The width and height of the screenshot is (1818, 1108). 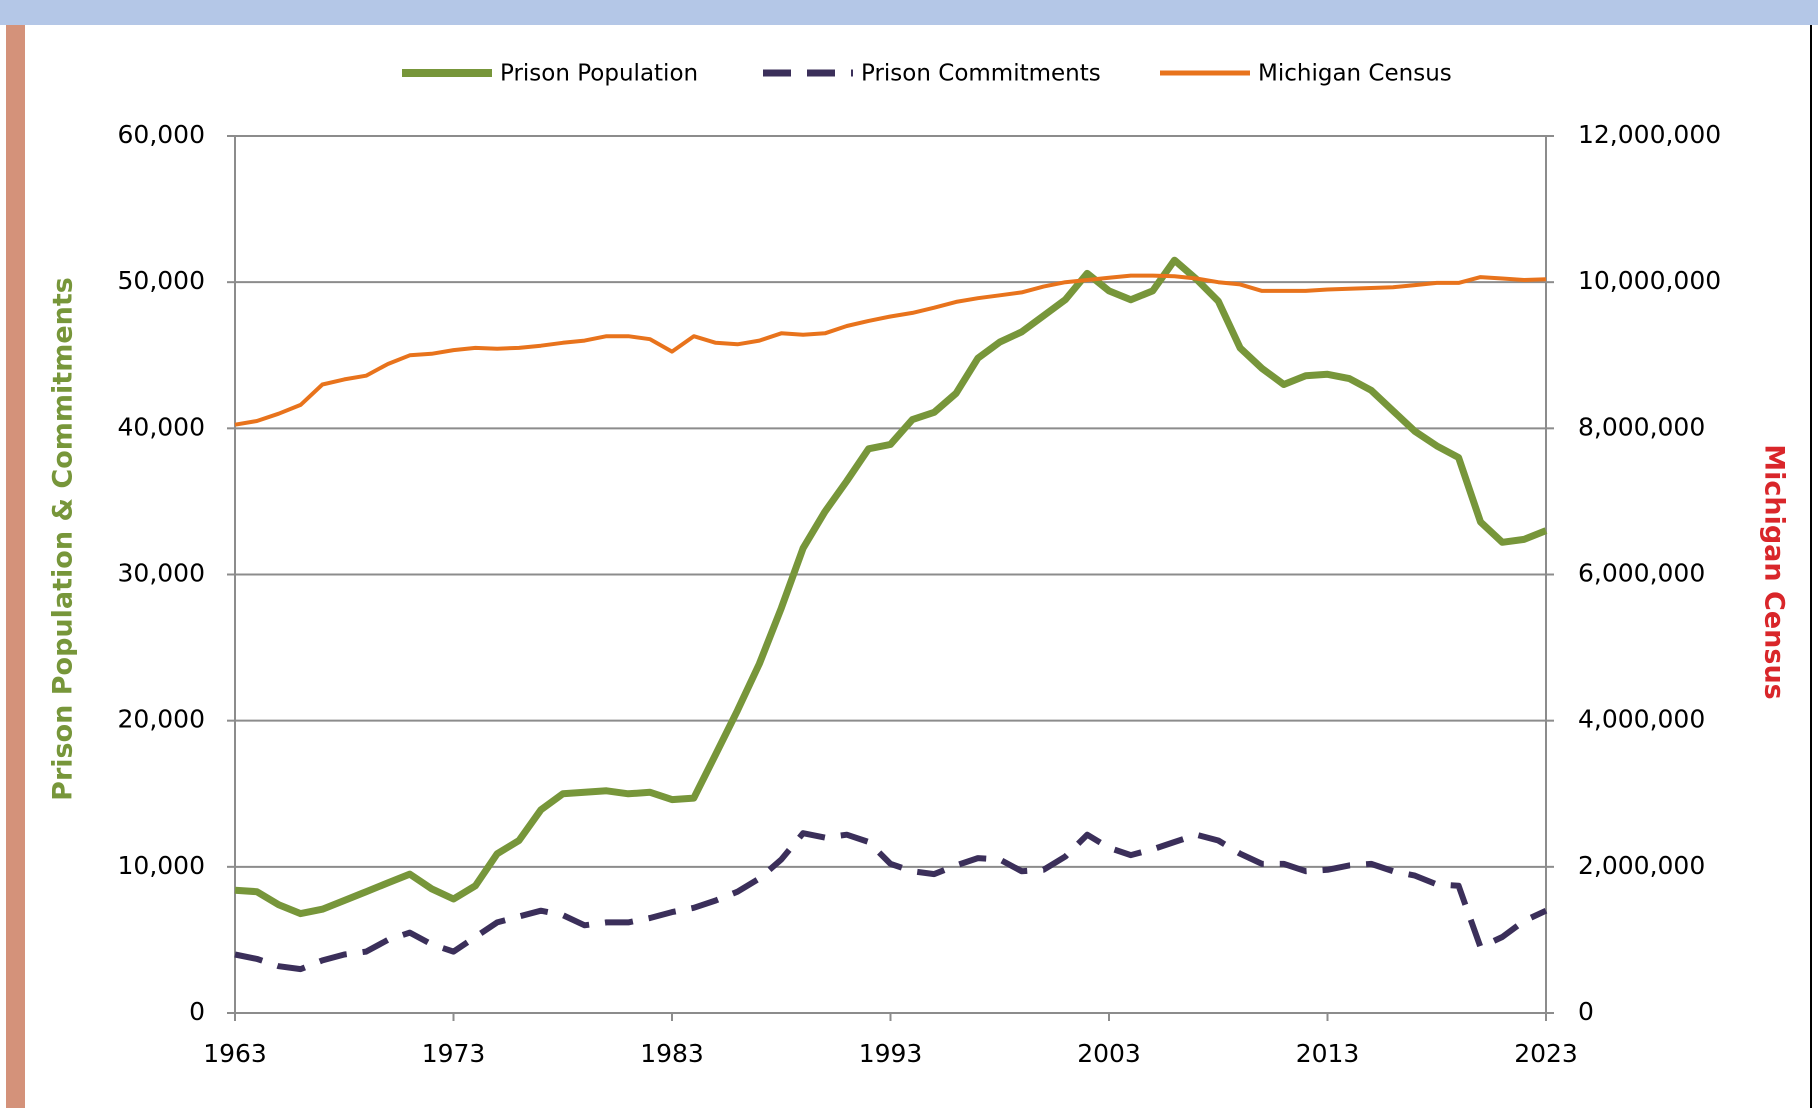 What do you see at coordinates (15, 566) in the screenshot?
I see `side-bar` at bounding box center [15, 566].